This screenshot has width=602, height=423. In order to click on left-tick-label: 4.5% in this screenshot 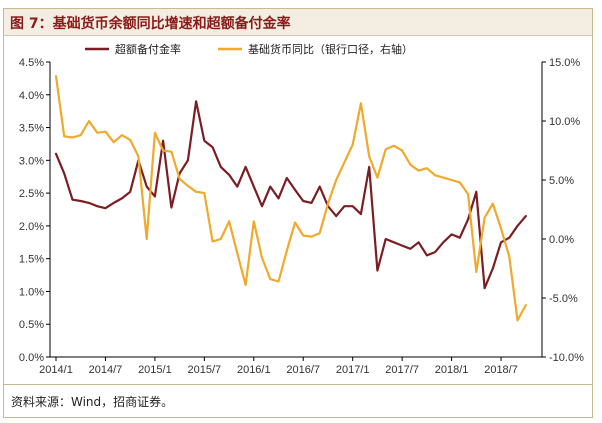, I will do `click(31, 63)`.